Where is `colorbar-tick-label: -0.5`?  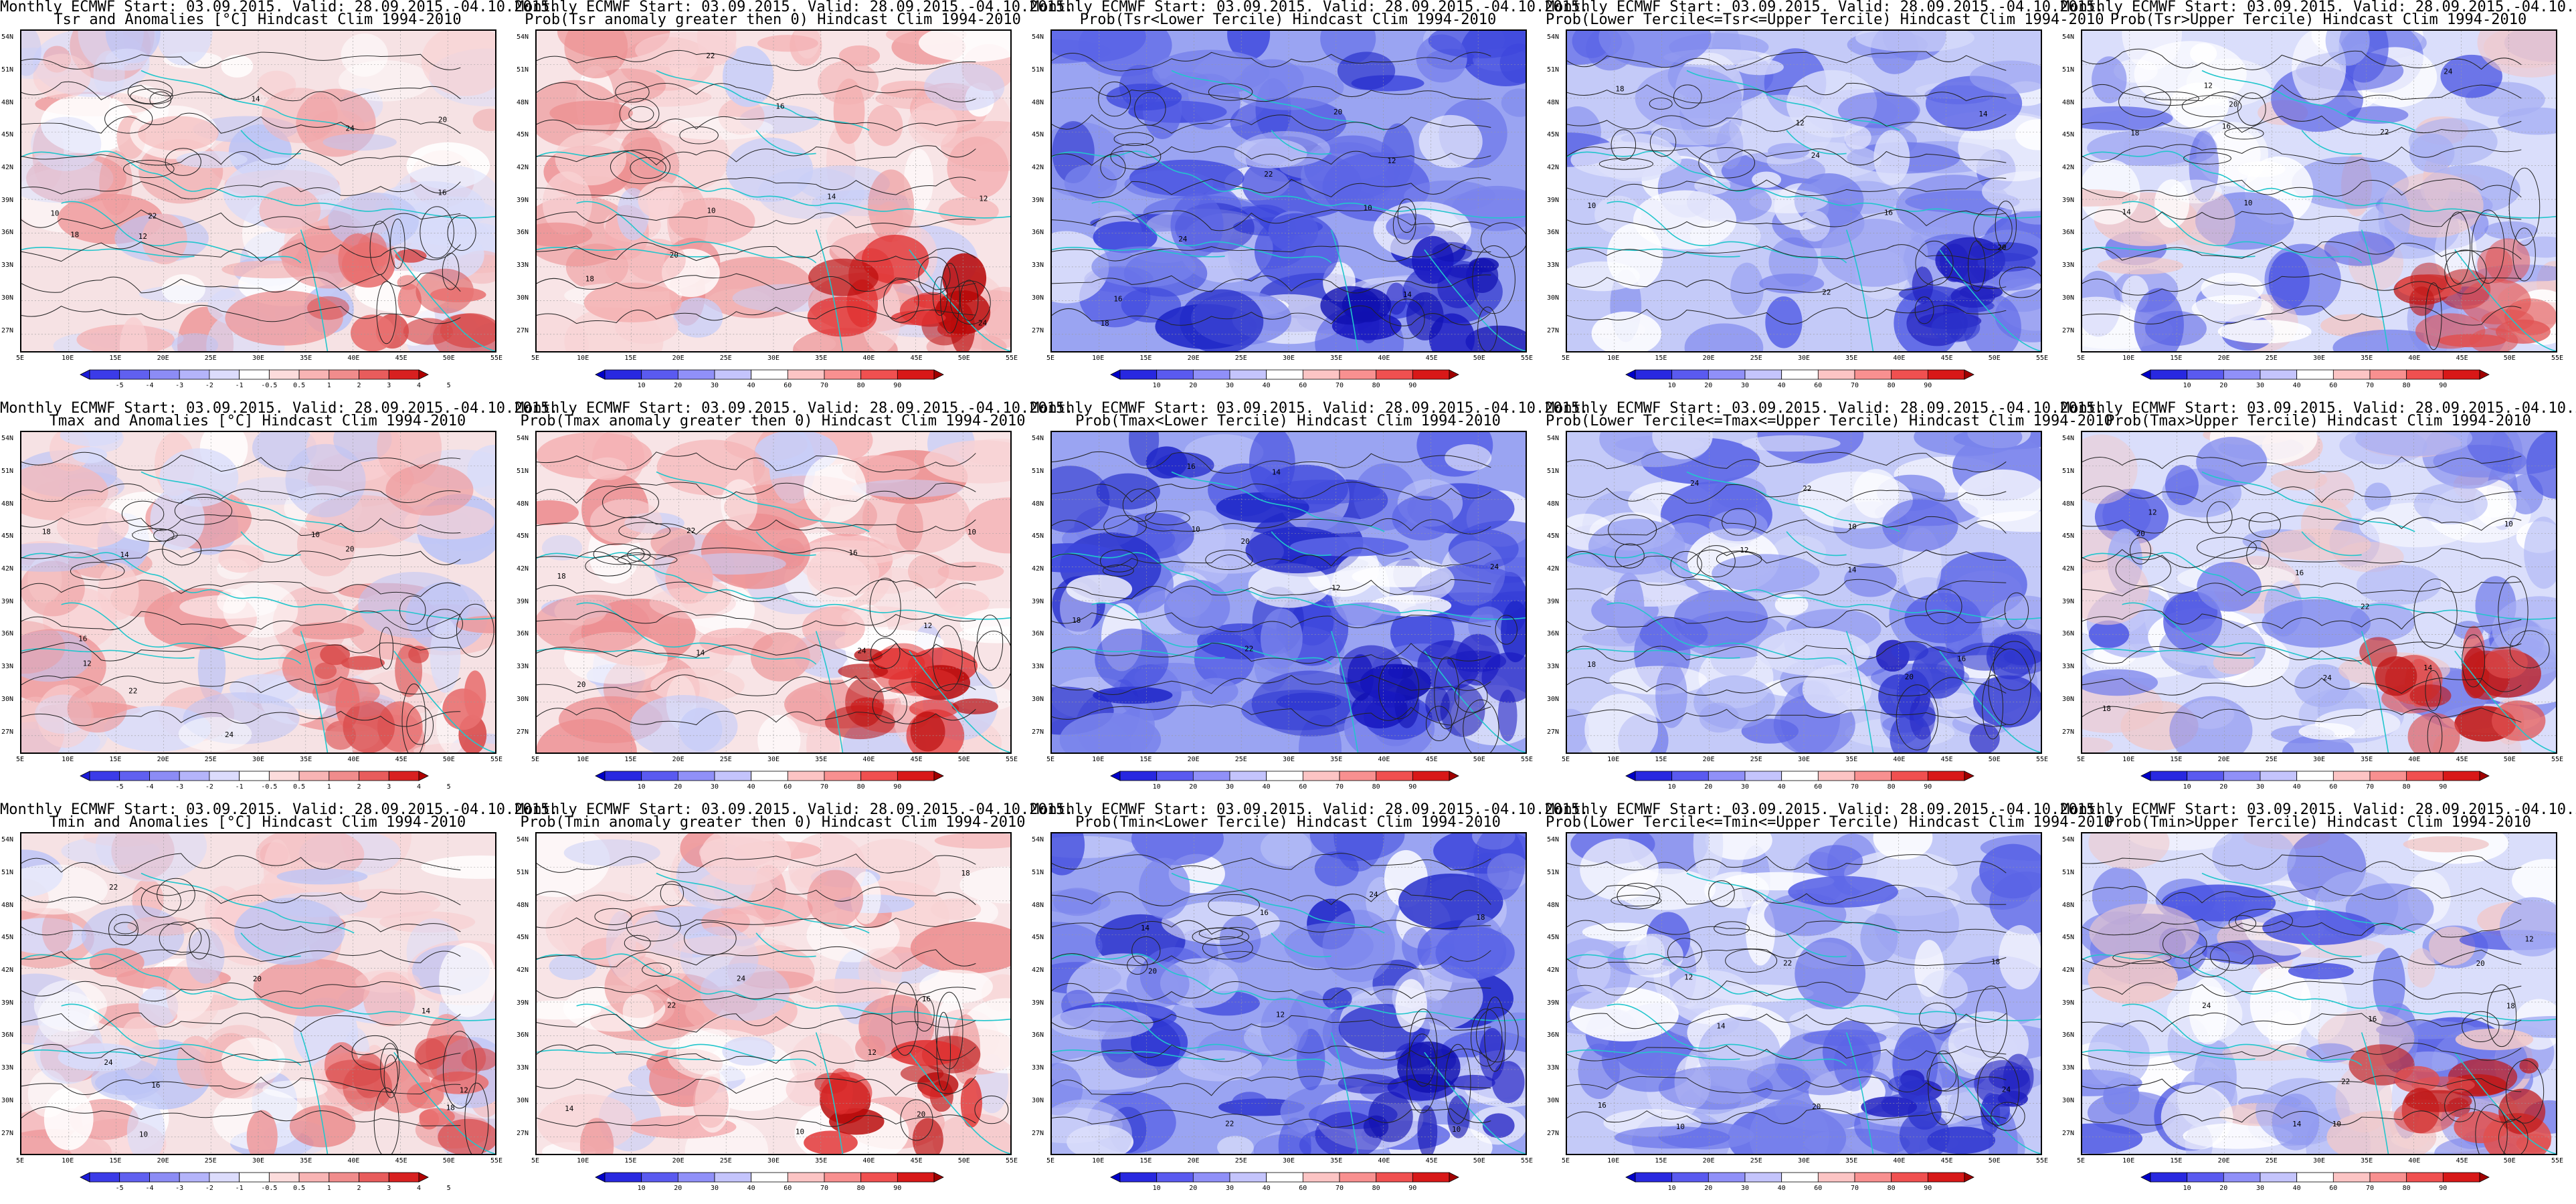
colorbar-tick-label: -0.5 is located at coordinates (269, 385).